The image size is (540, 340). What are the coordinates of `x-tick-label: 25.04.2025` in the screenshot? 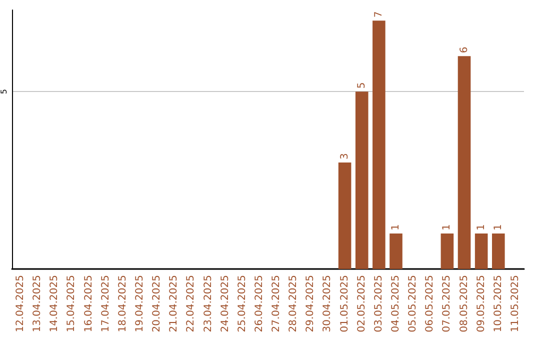 It's located at (242, 303).